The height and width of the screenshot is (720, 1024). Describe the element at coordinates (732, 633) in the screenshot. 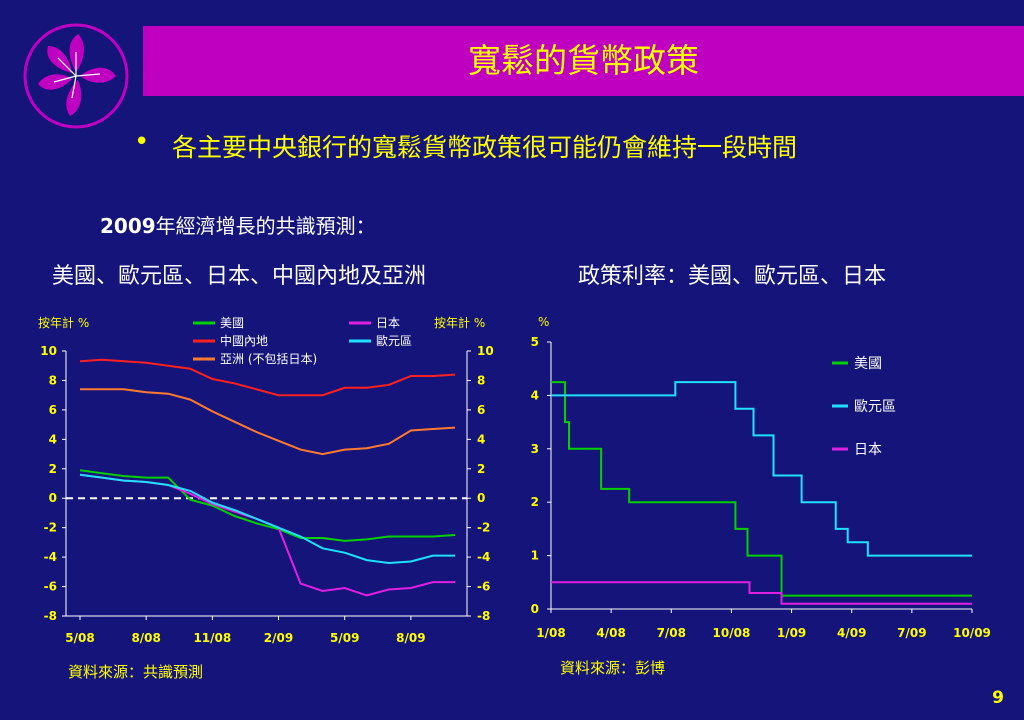

I see `x-tick-label: 10/08` at that location.